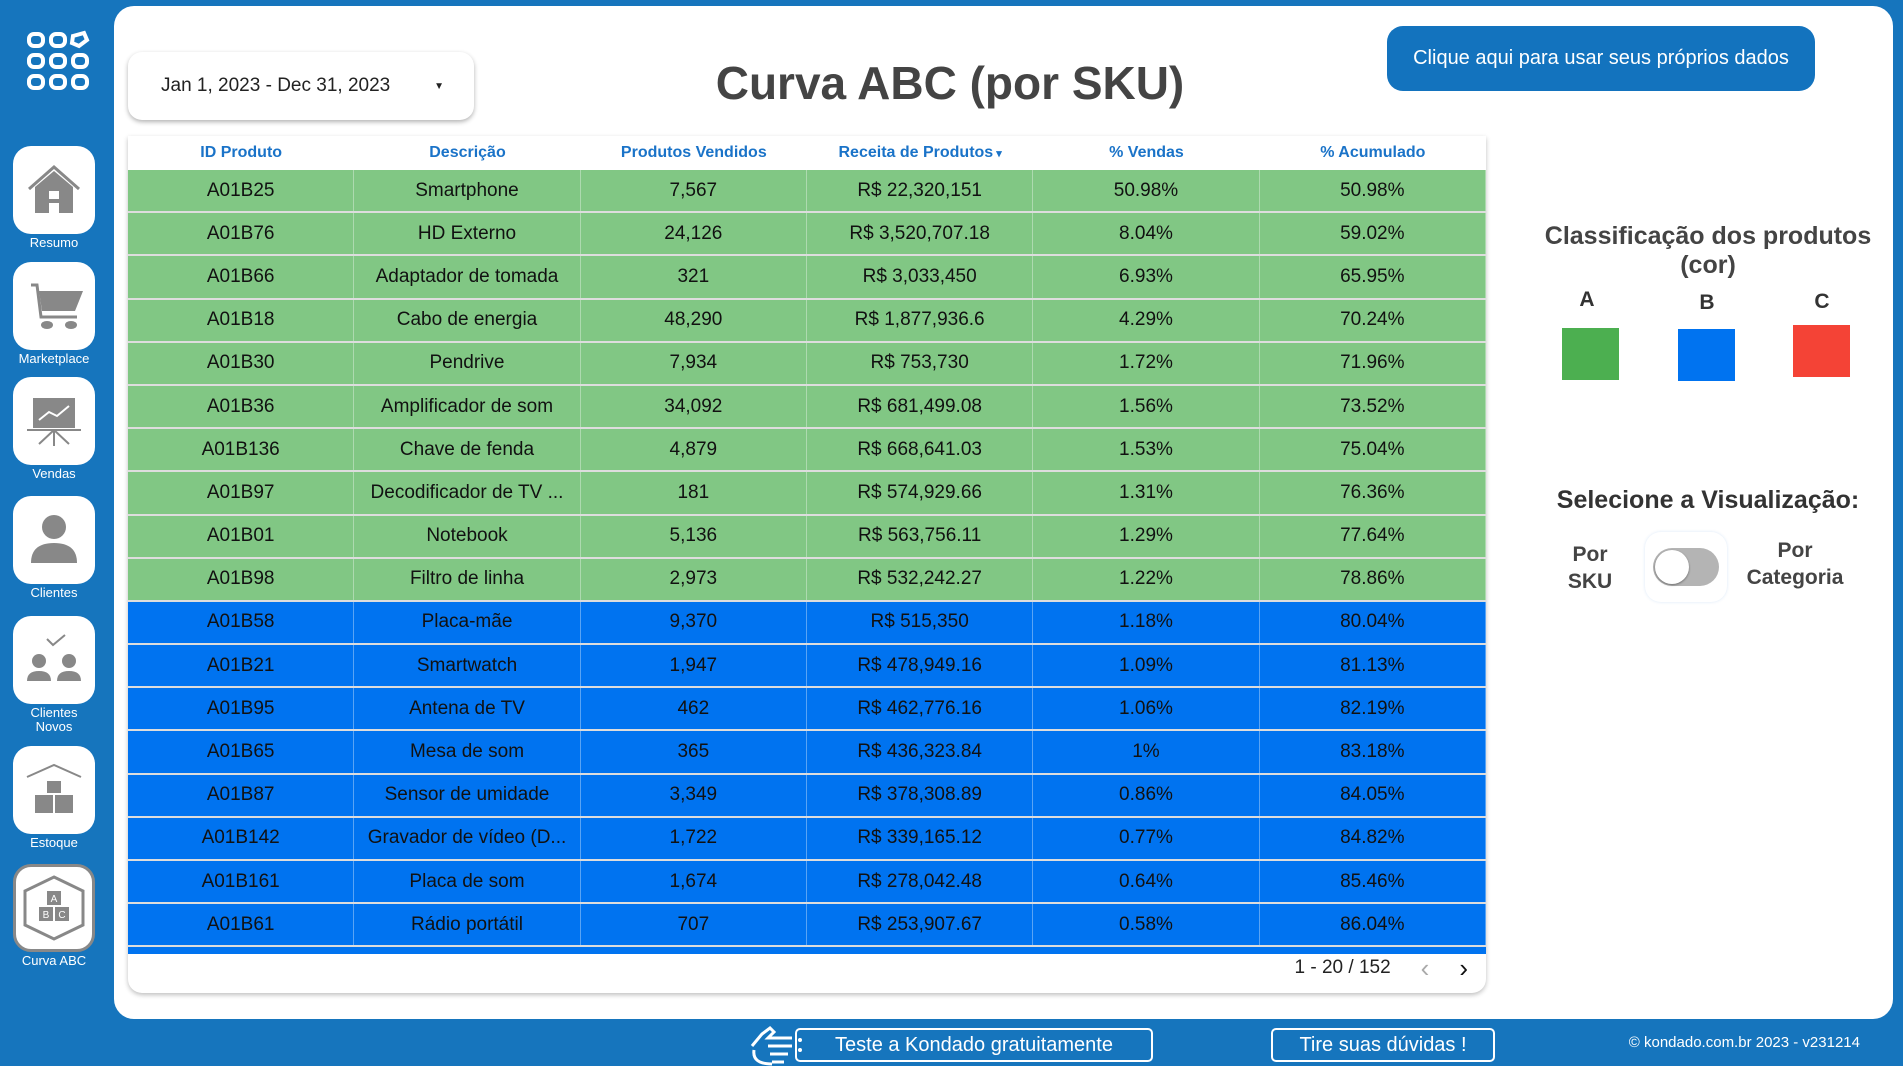 Image resolution: width=1903 pixels, height=1066 pixels. I want to click on table-cell: 321, so click(694, 277).